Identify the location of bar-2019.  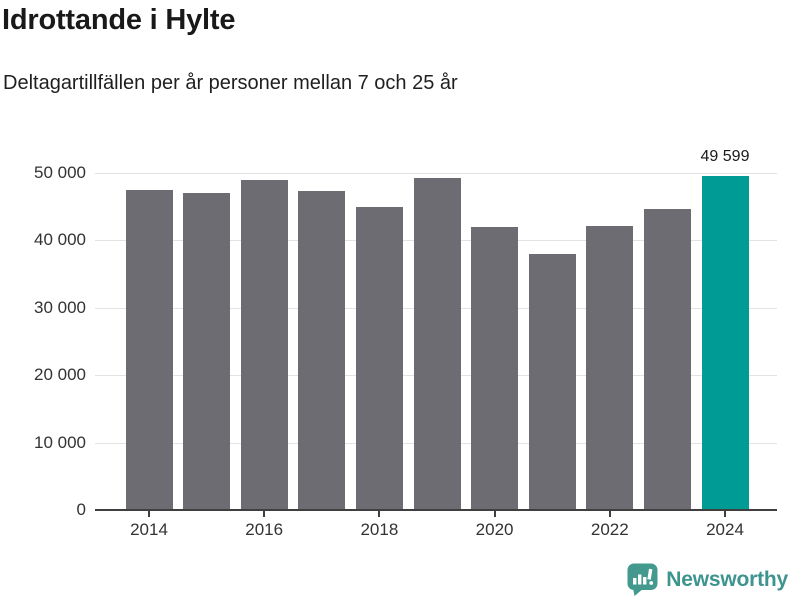
(437, 344).